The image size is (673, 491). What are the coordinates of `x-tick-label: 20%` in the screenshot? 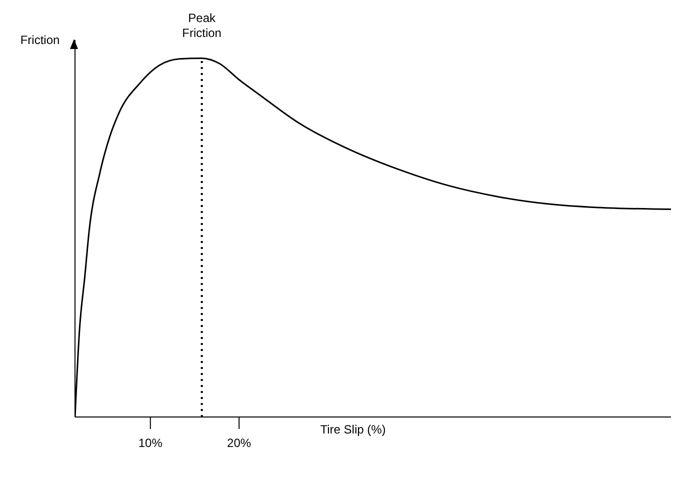 It's located at (239, 443).